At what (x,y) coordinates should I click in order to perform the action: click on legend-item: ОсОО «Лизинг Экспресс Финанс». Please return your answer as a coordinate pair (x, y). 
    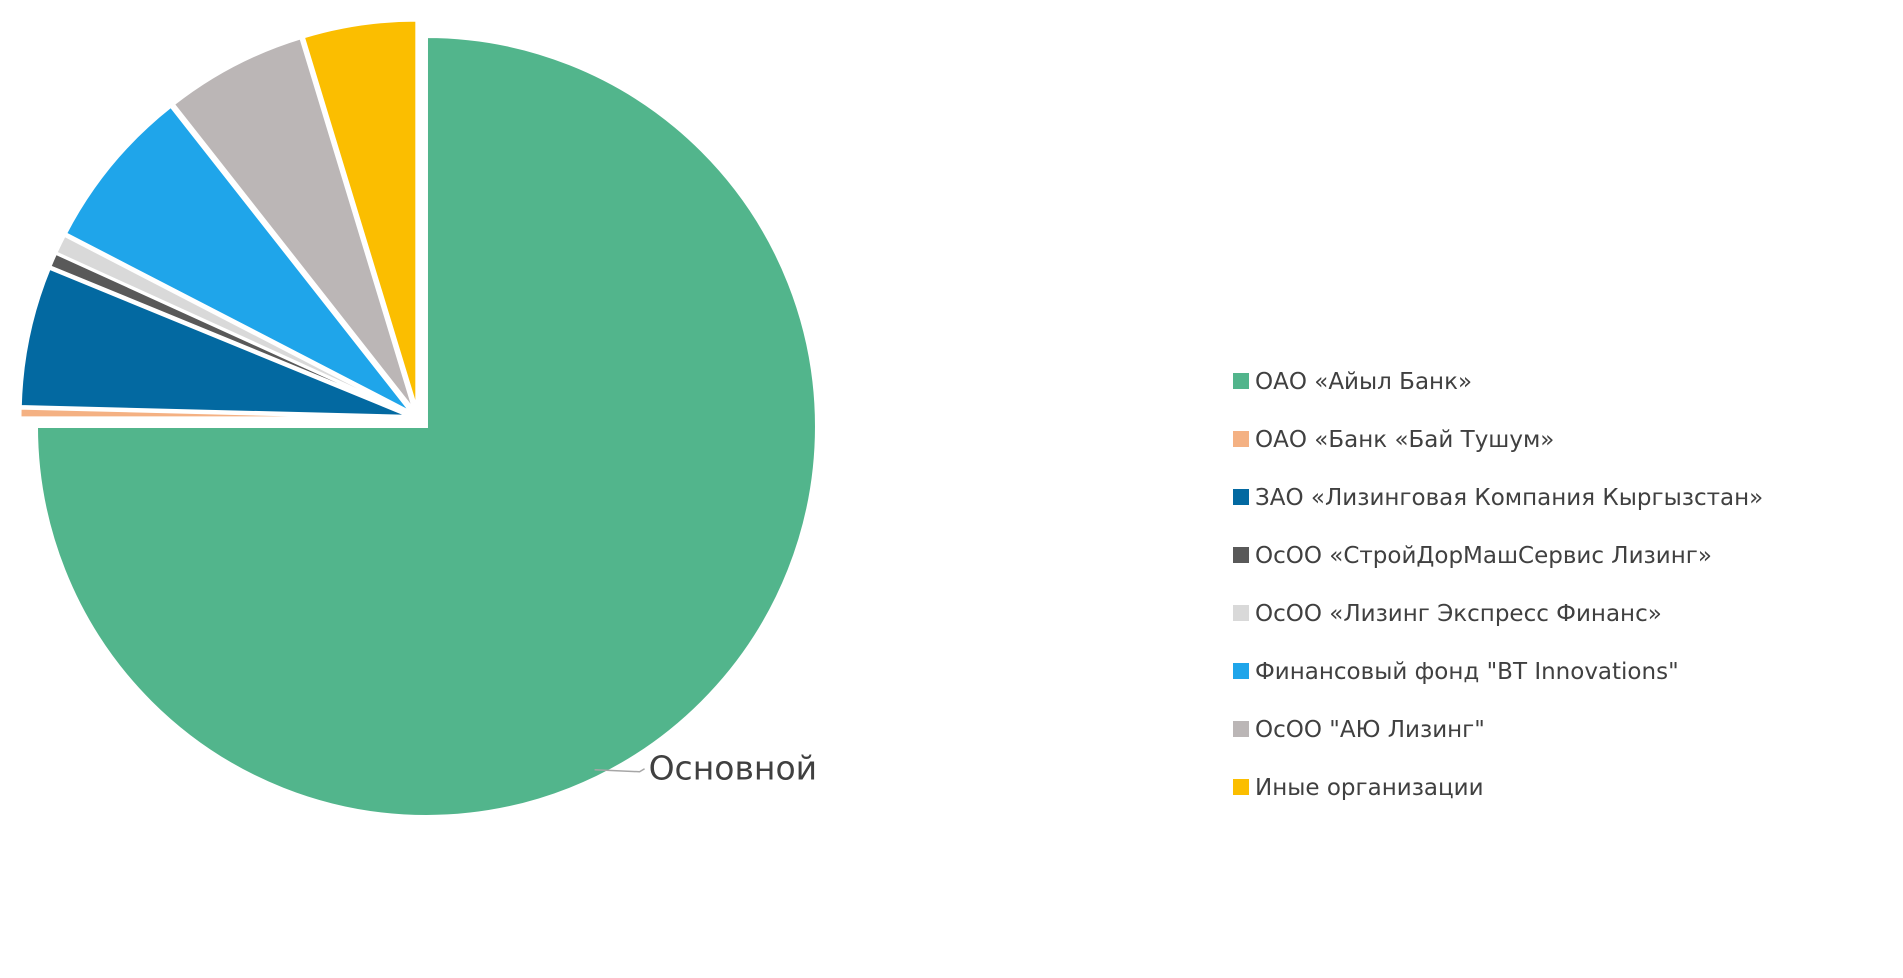
    Looking at the image, I should click on (1447, 614).